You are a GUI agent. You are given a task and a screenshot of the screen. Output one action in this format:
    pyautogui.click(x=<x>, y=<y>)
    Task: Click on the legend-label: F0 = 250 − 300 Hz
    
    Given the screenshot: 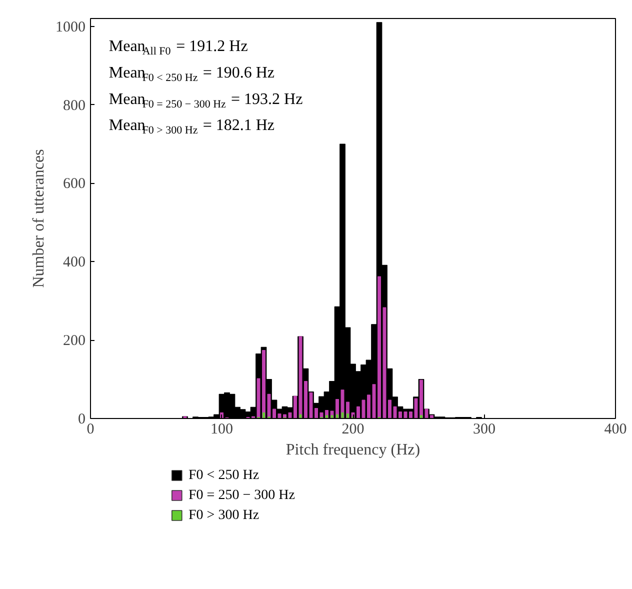 What is the action you would take?
    pyautogui.click(x=241, y=495)
    